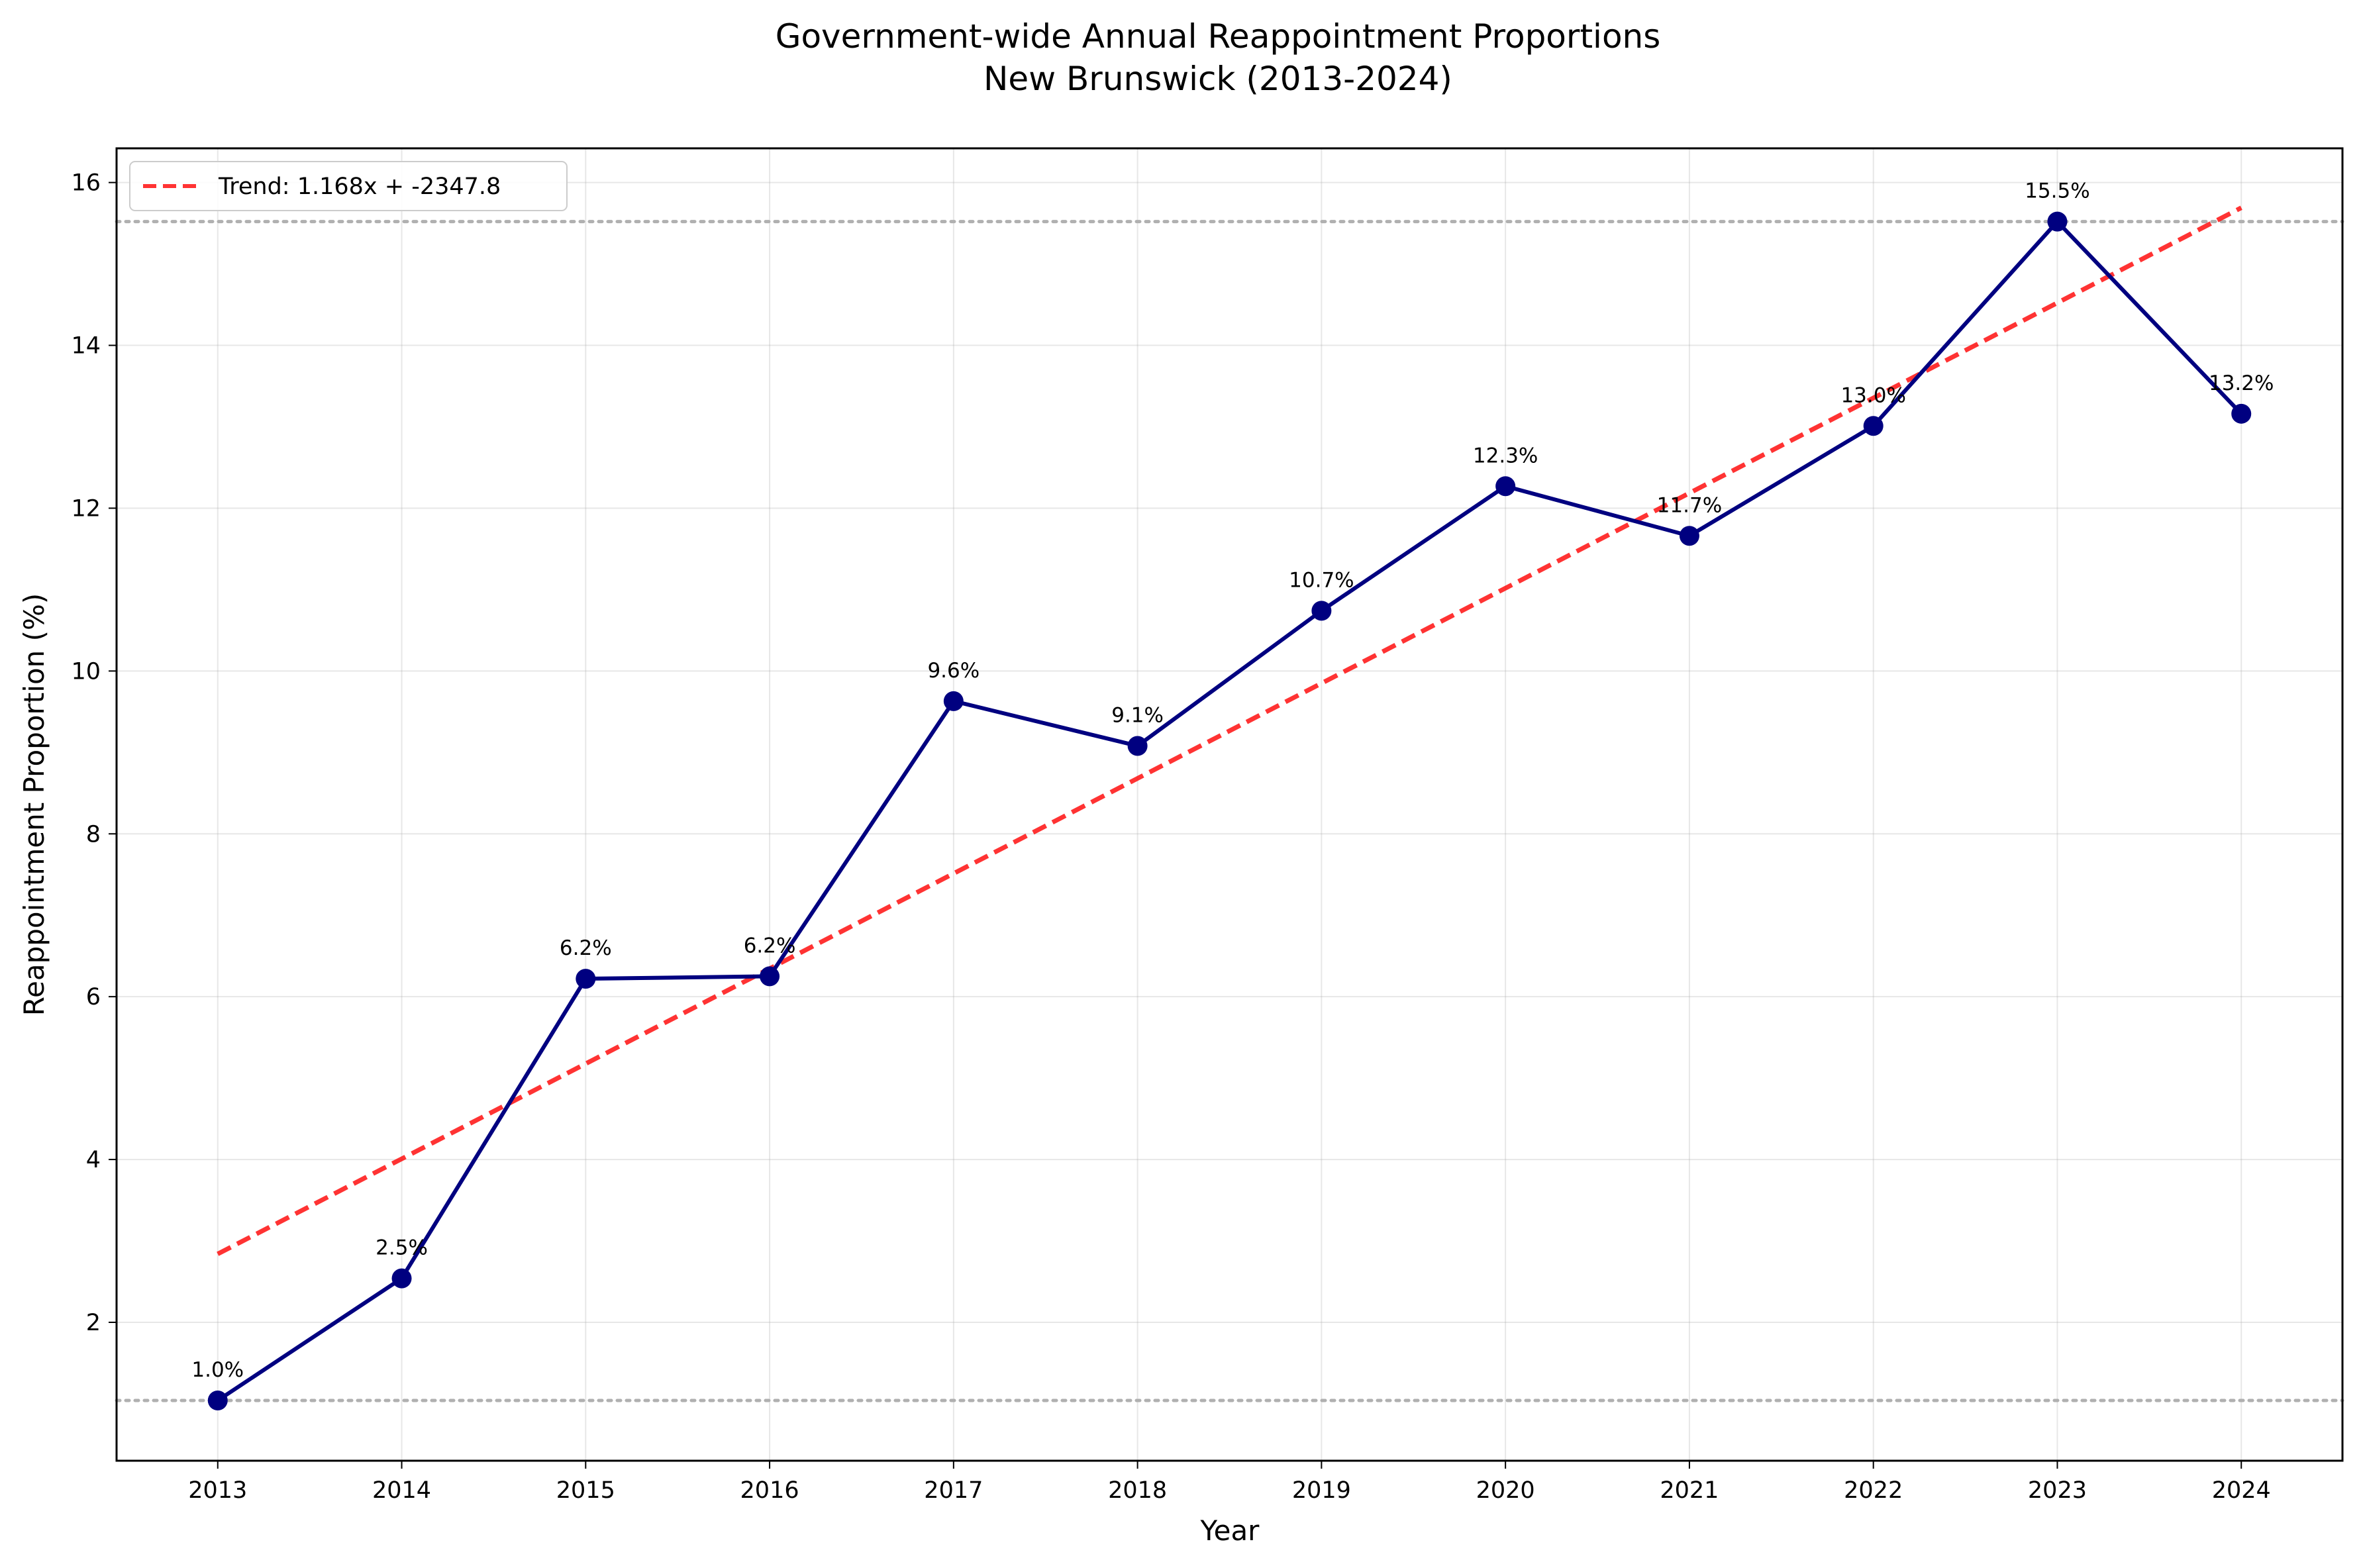 This screenshot has height=1568, width=2363. I want to click on data-label: 9.6%, so click(954, 671).